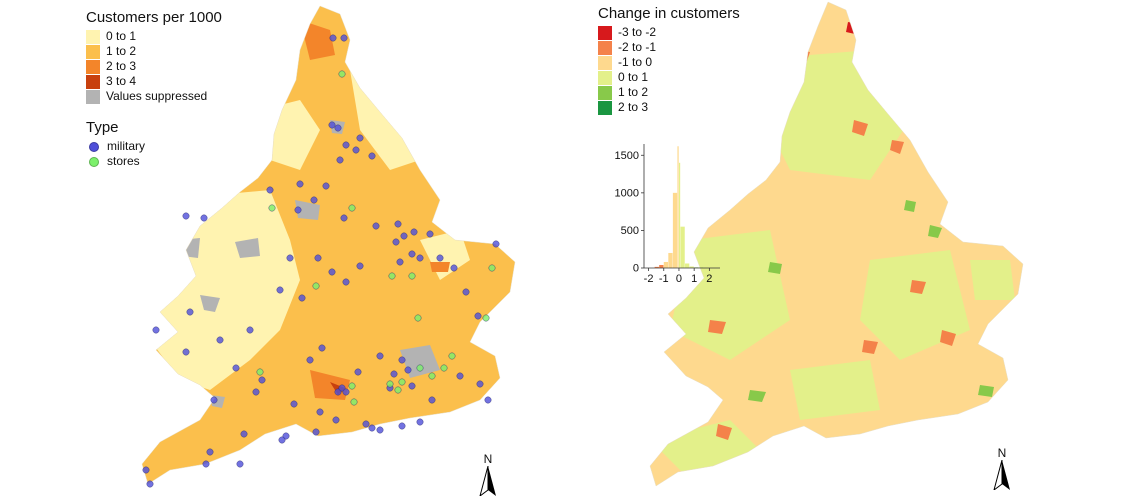 This screenshot has width=1140, height=500. Describe the element at coordinates (123, 161) in the screenshot. I see `legend-label: stores` at that location.